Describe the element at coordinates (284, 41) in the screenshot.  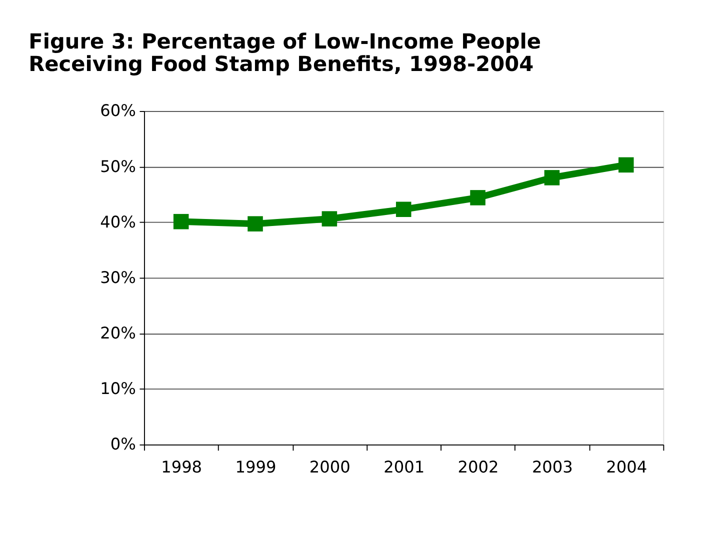
I see `text: Figure 3: Percentage of Low-Income People` at that location.